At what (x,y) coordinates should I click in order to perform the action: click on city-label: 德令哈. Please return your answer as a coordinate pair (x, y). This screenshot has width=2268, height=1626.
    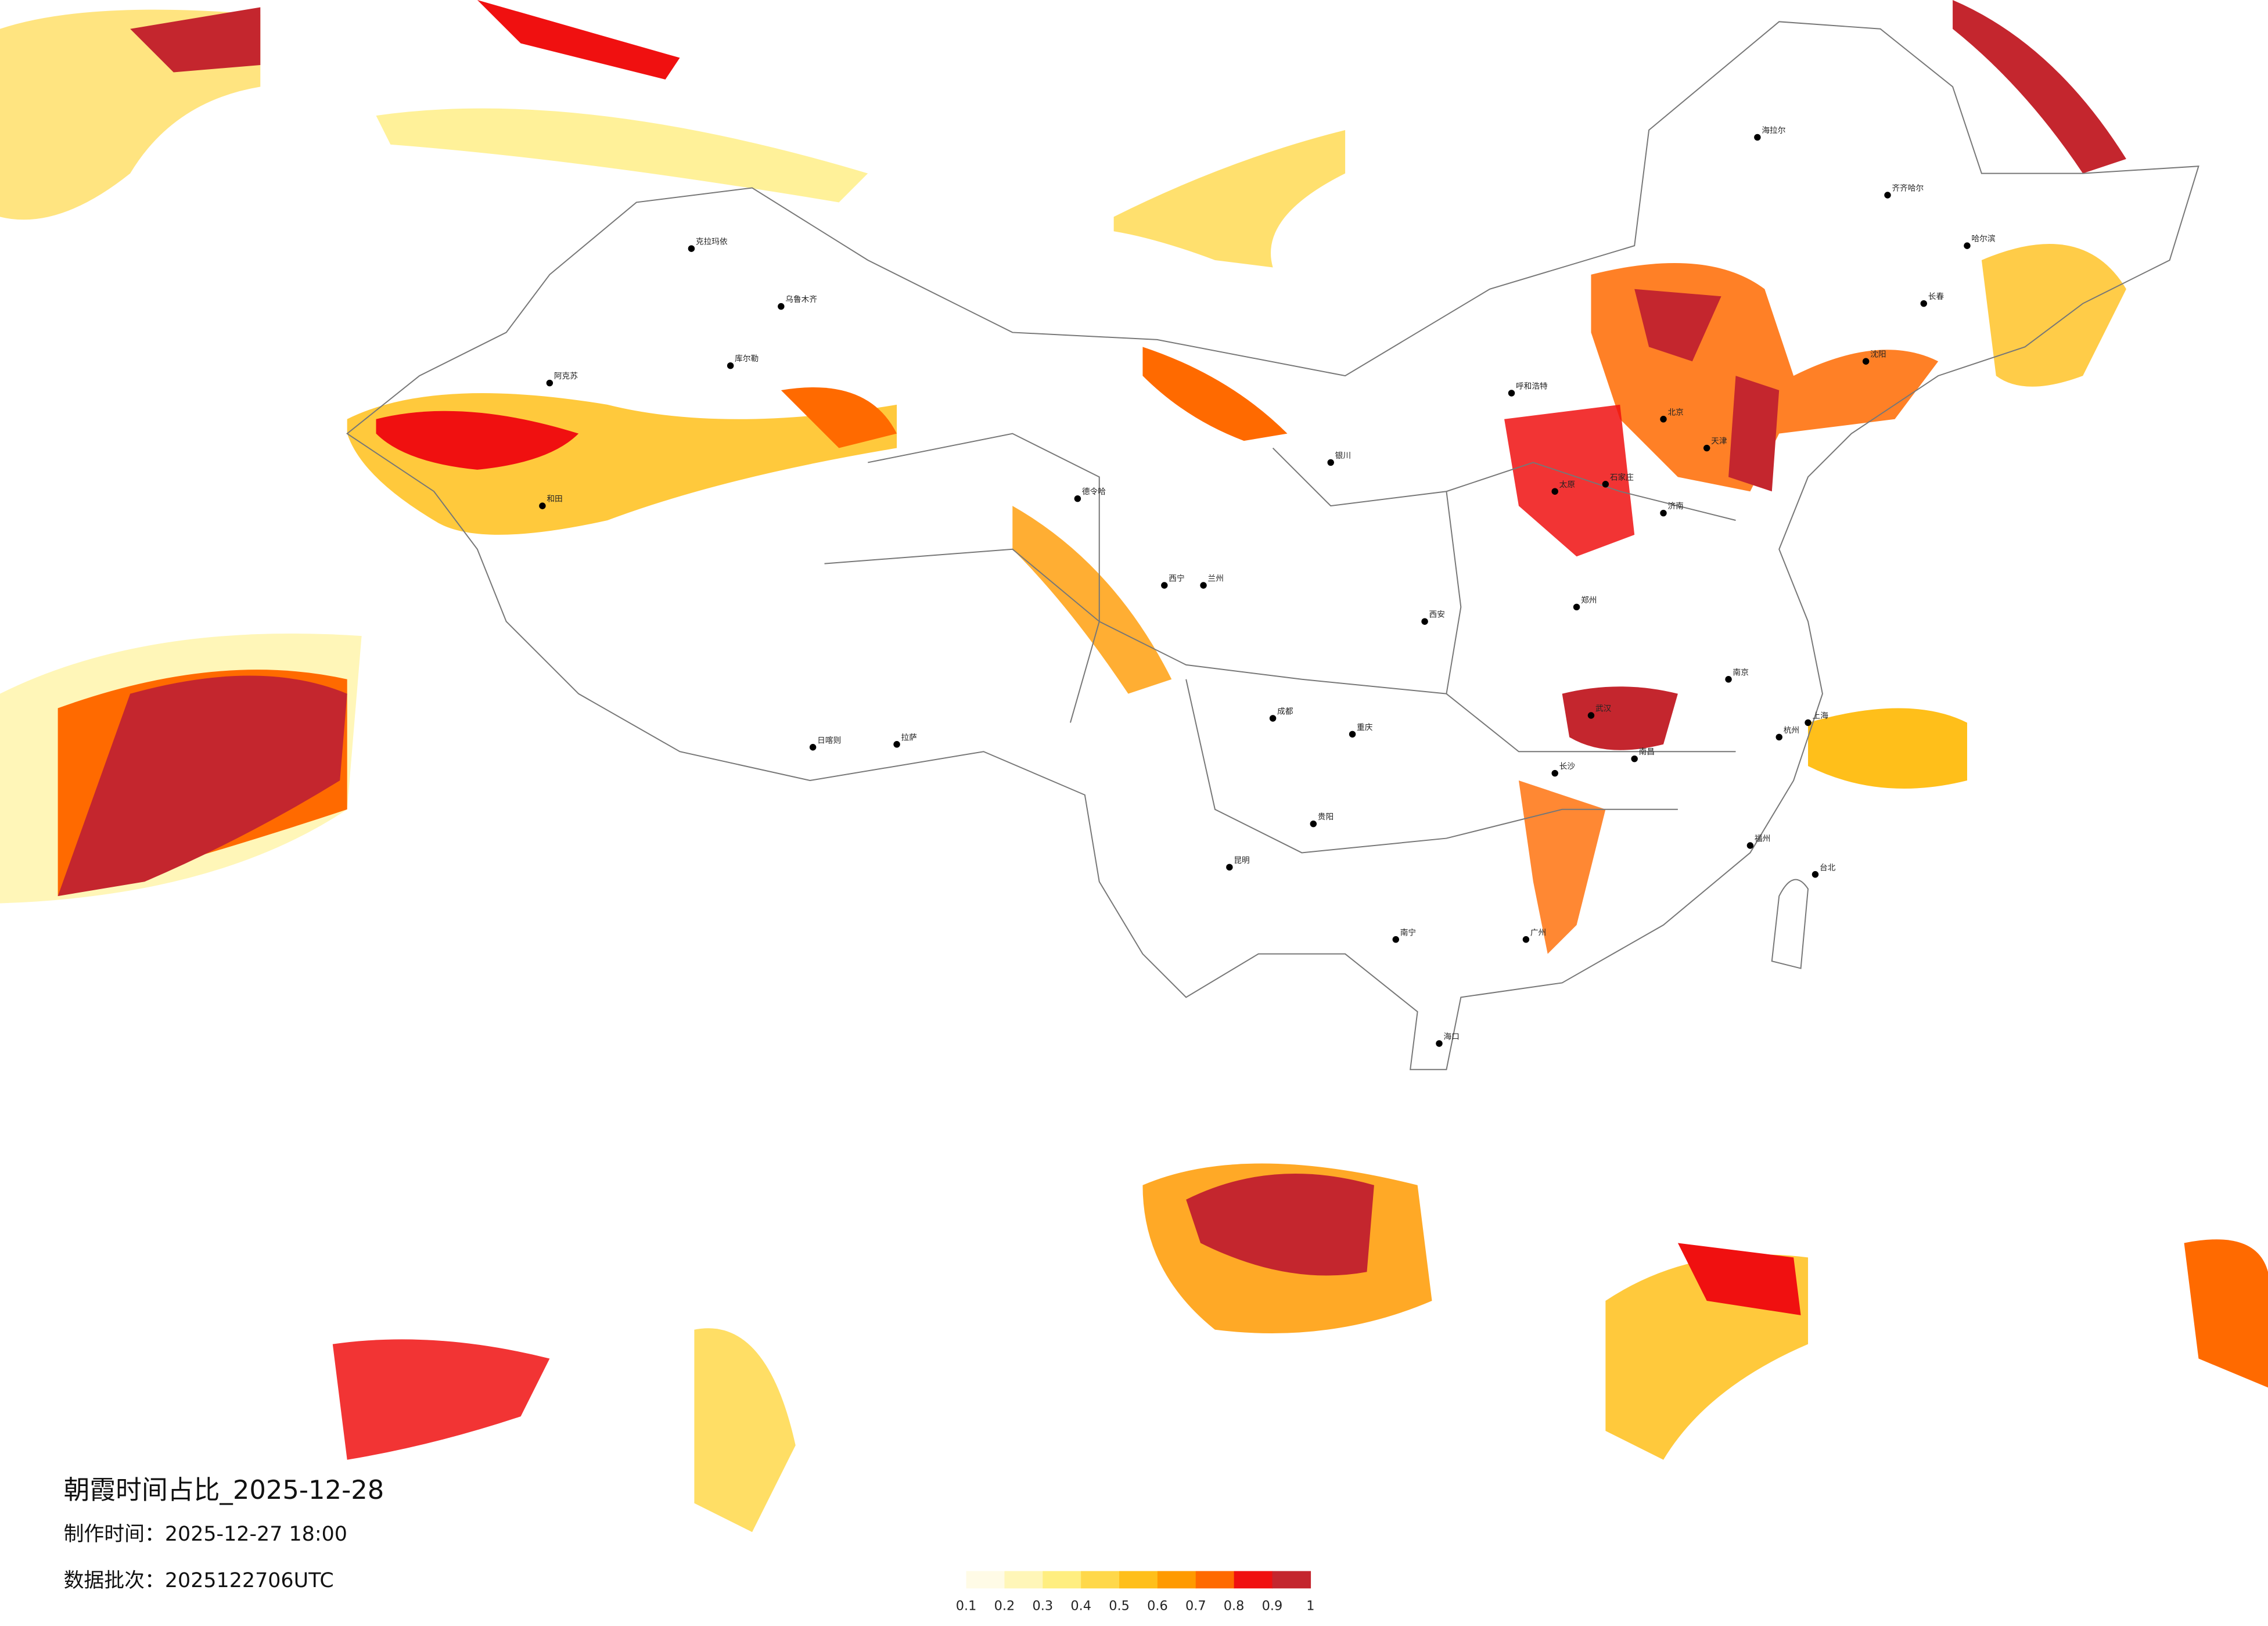
    Looking at the image, I should click on (1094, 492).